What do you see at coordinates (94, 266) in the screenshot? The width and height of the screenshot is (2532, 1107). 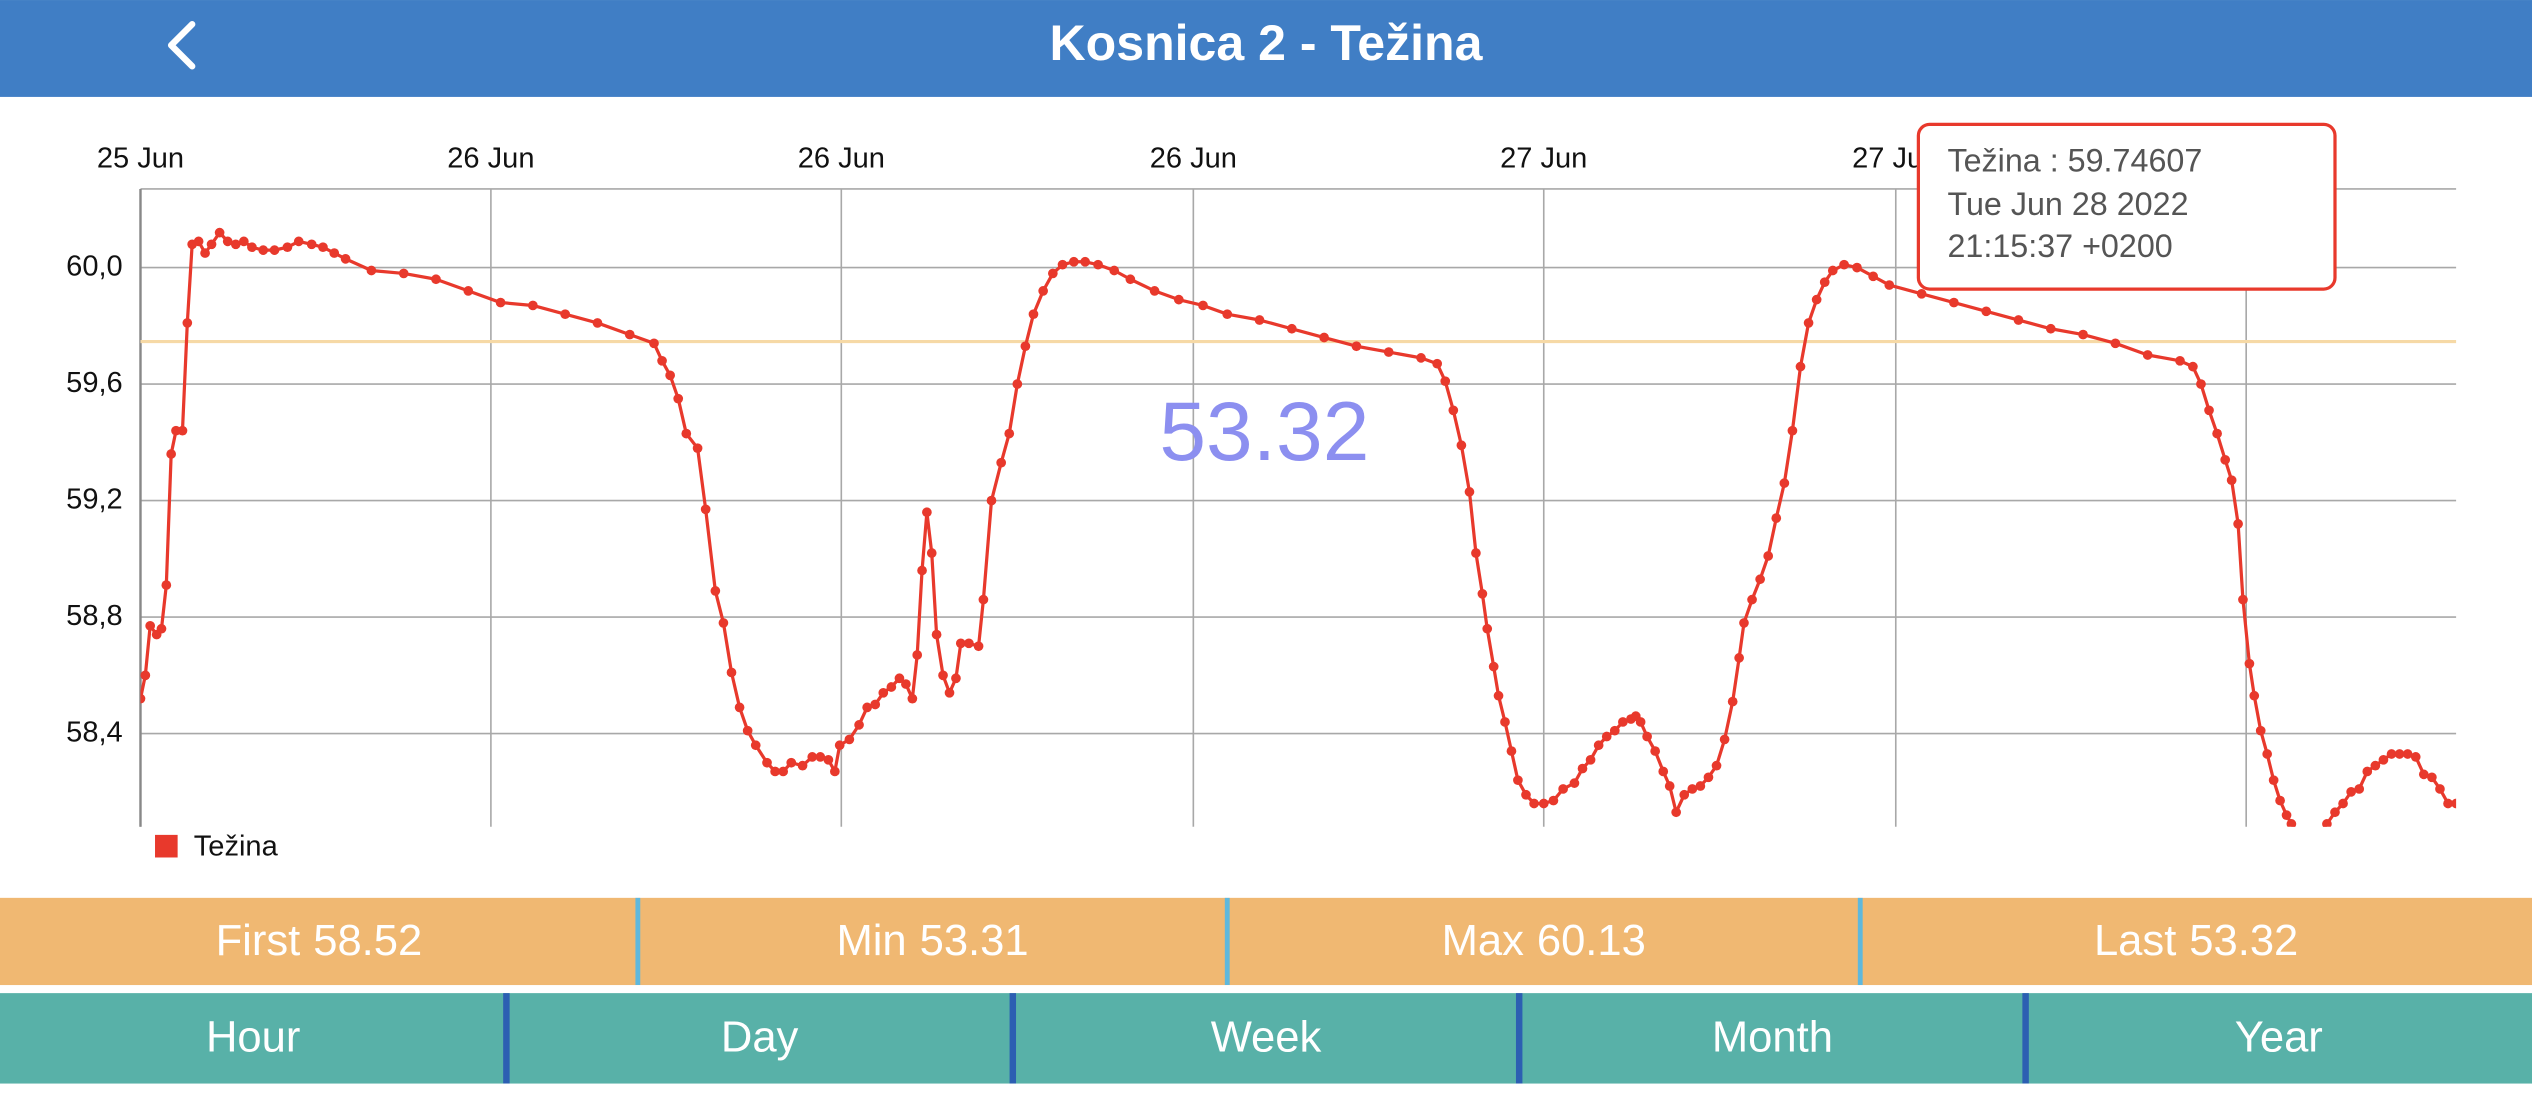 I see `y-tick-label: 60,0` at bounding box center [94, 266].